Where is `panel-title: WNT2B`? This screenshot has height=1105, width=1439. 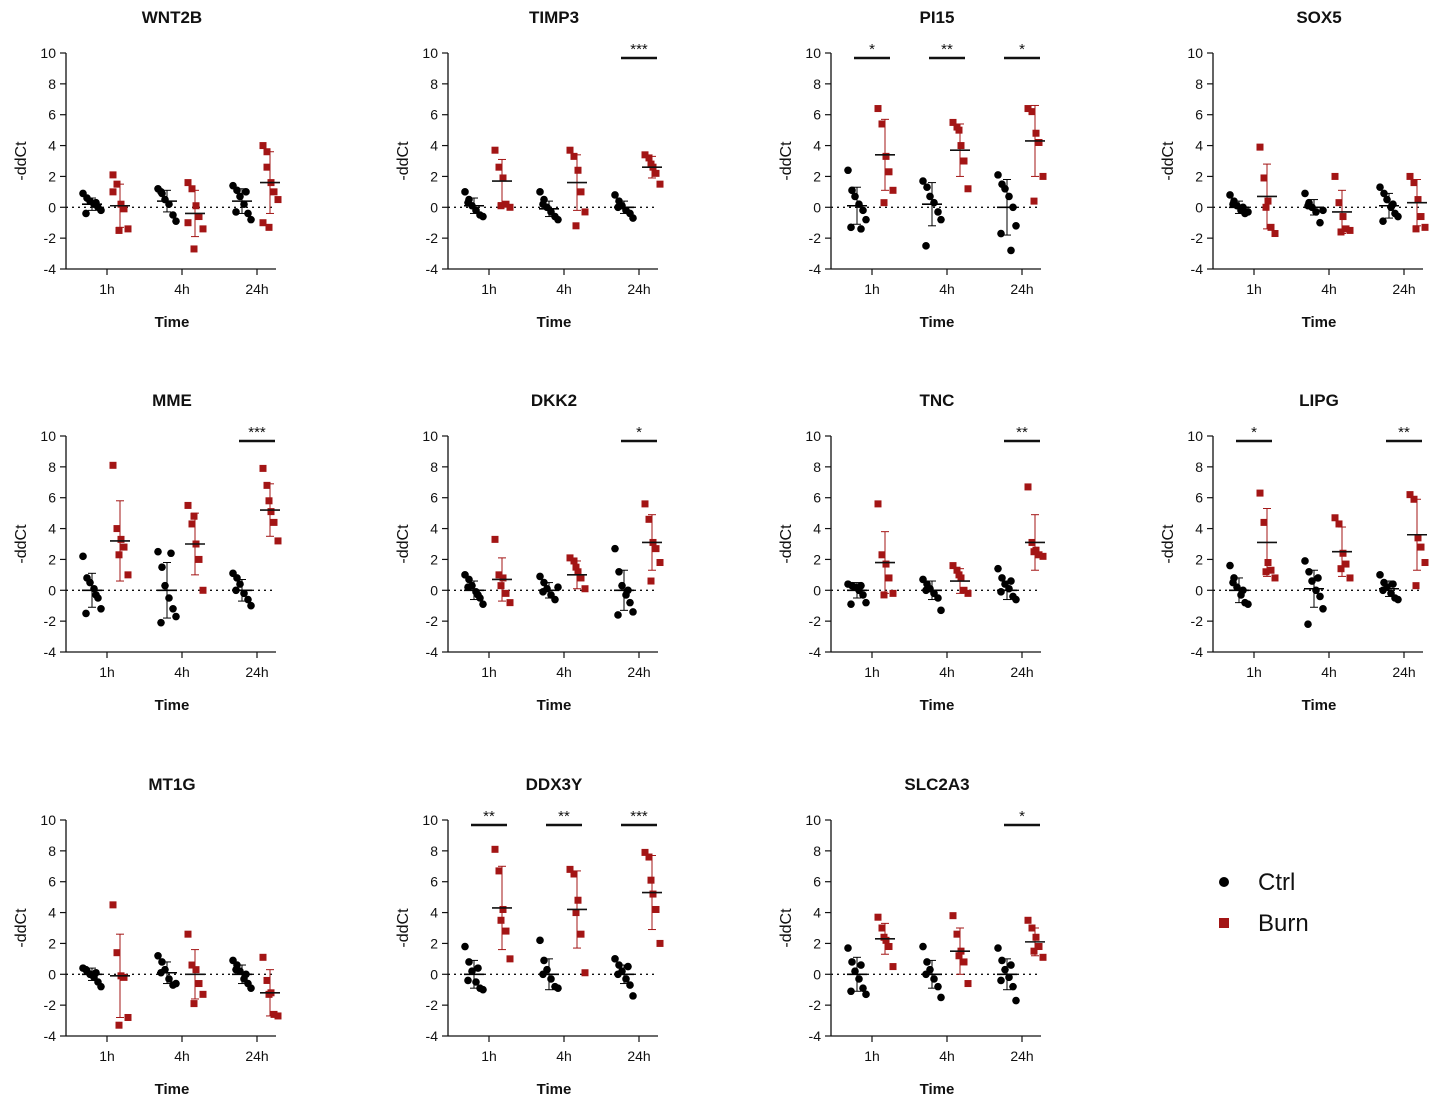 panel-title: WNT2B is located at coordinates (172, 17).